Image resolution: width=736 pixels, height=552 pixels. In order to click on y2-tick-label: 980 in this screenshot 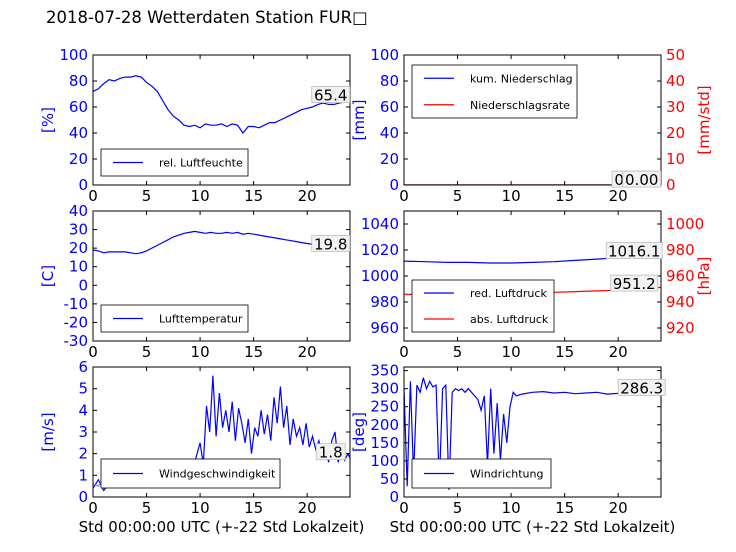, I will do `click(680, 250)`.